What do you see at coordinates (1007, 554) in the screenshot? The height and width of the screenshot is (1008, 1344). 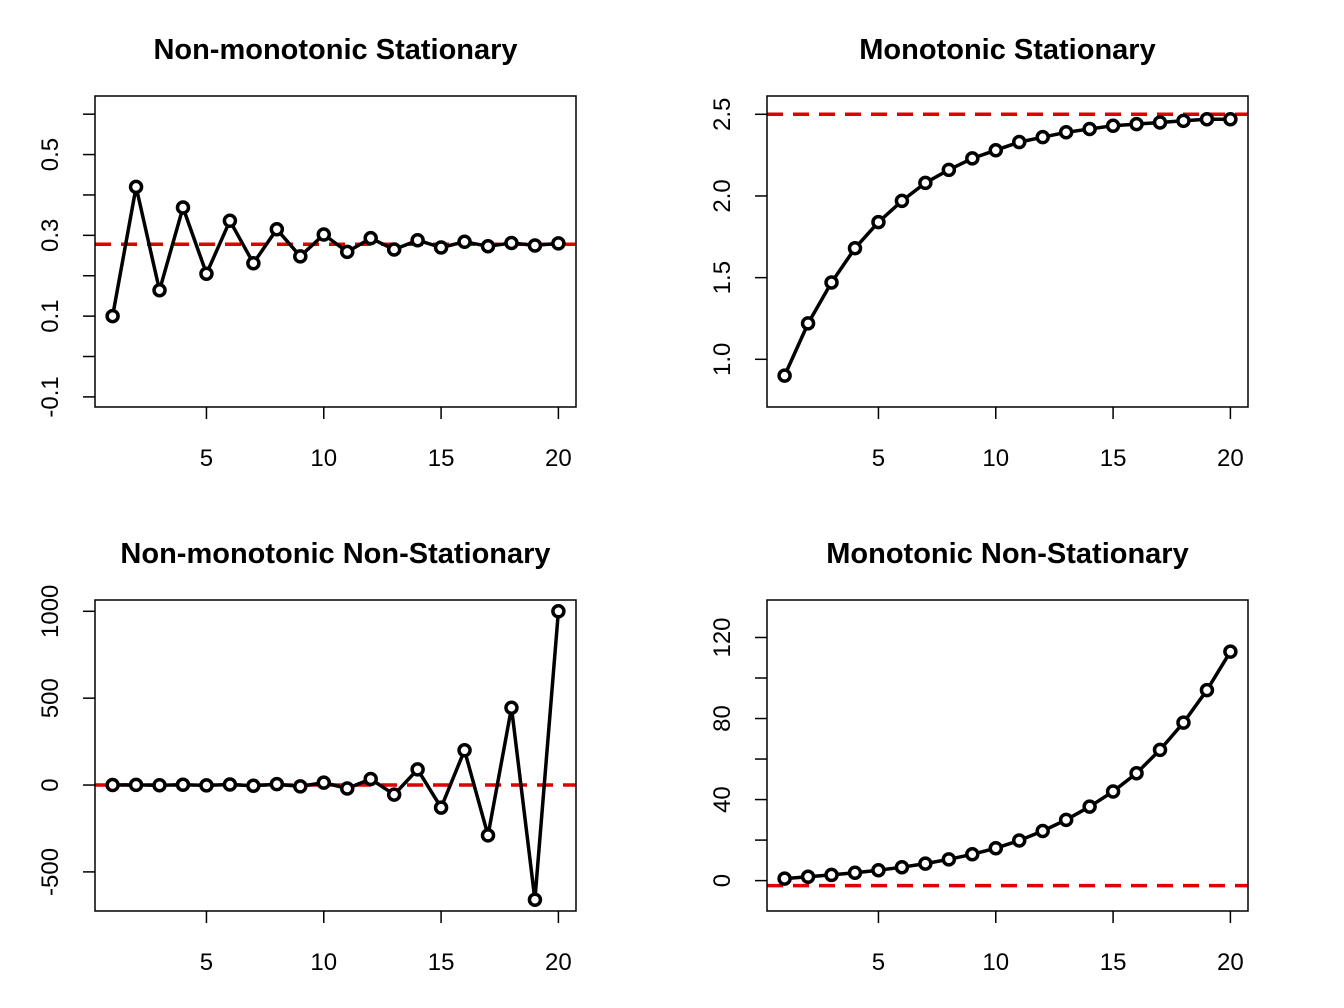 I see `chart-title: Monotonic Non-Stationary` at bounding box center [1007, 554].